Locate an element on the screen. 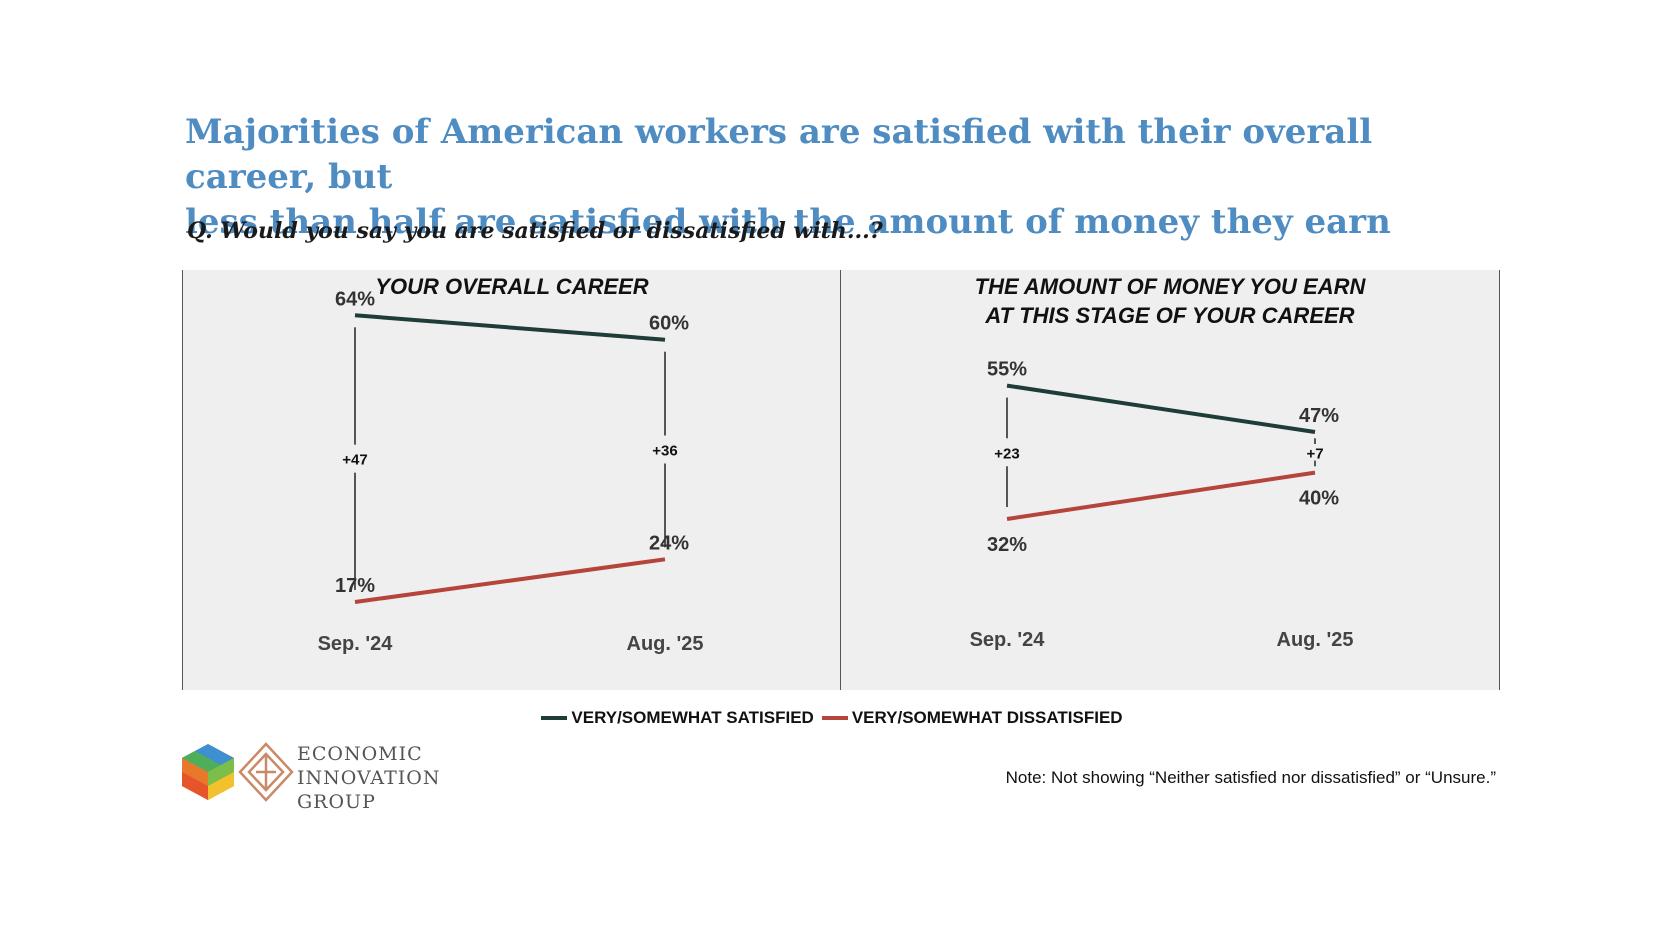  gap-label: +36 is located at coordinates (664, 451).